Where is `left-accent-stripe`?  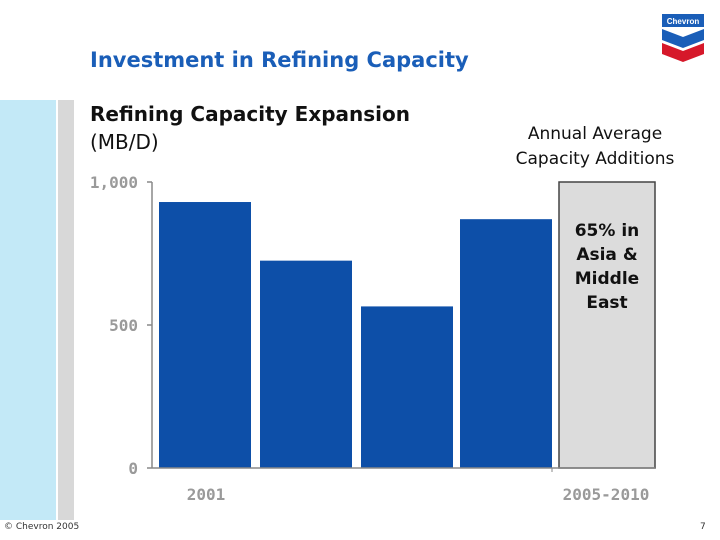
left-accent-stripe is located at coordinates (28, 310).